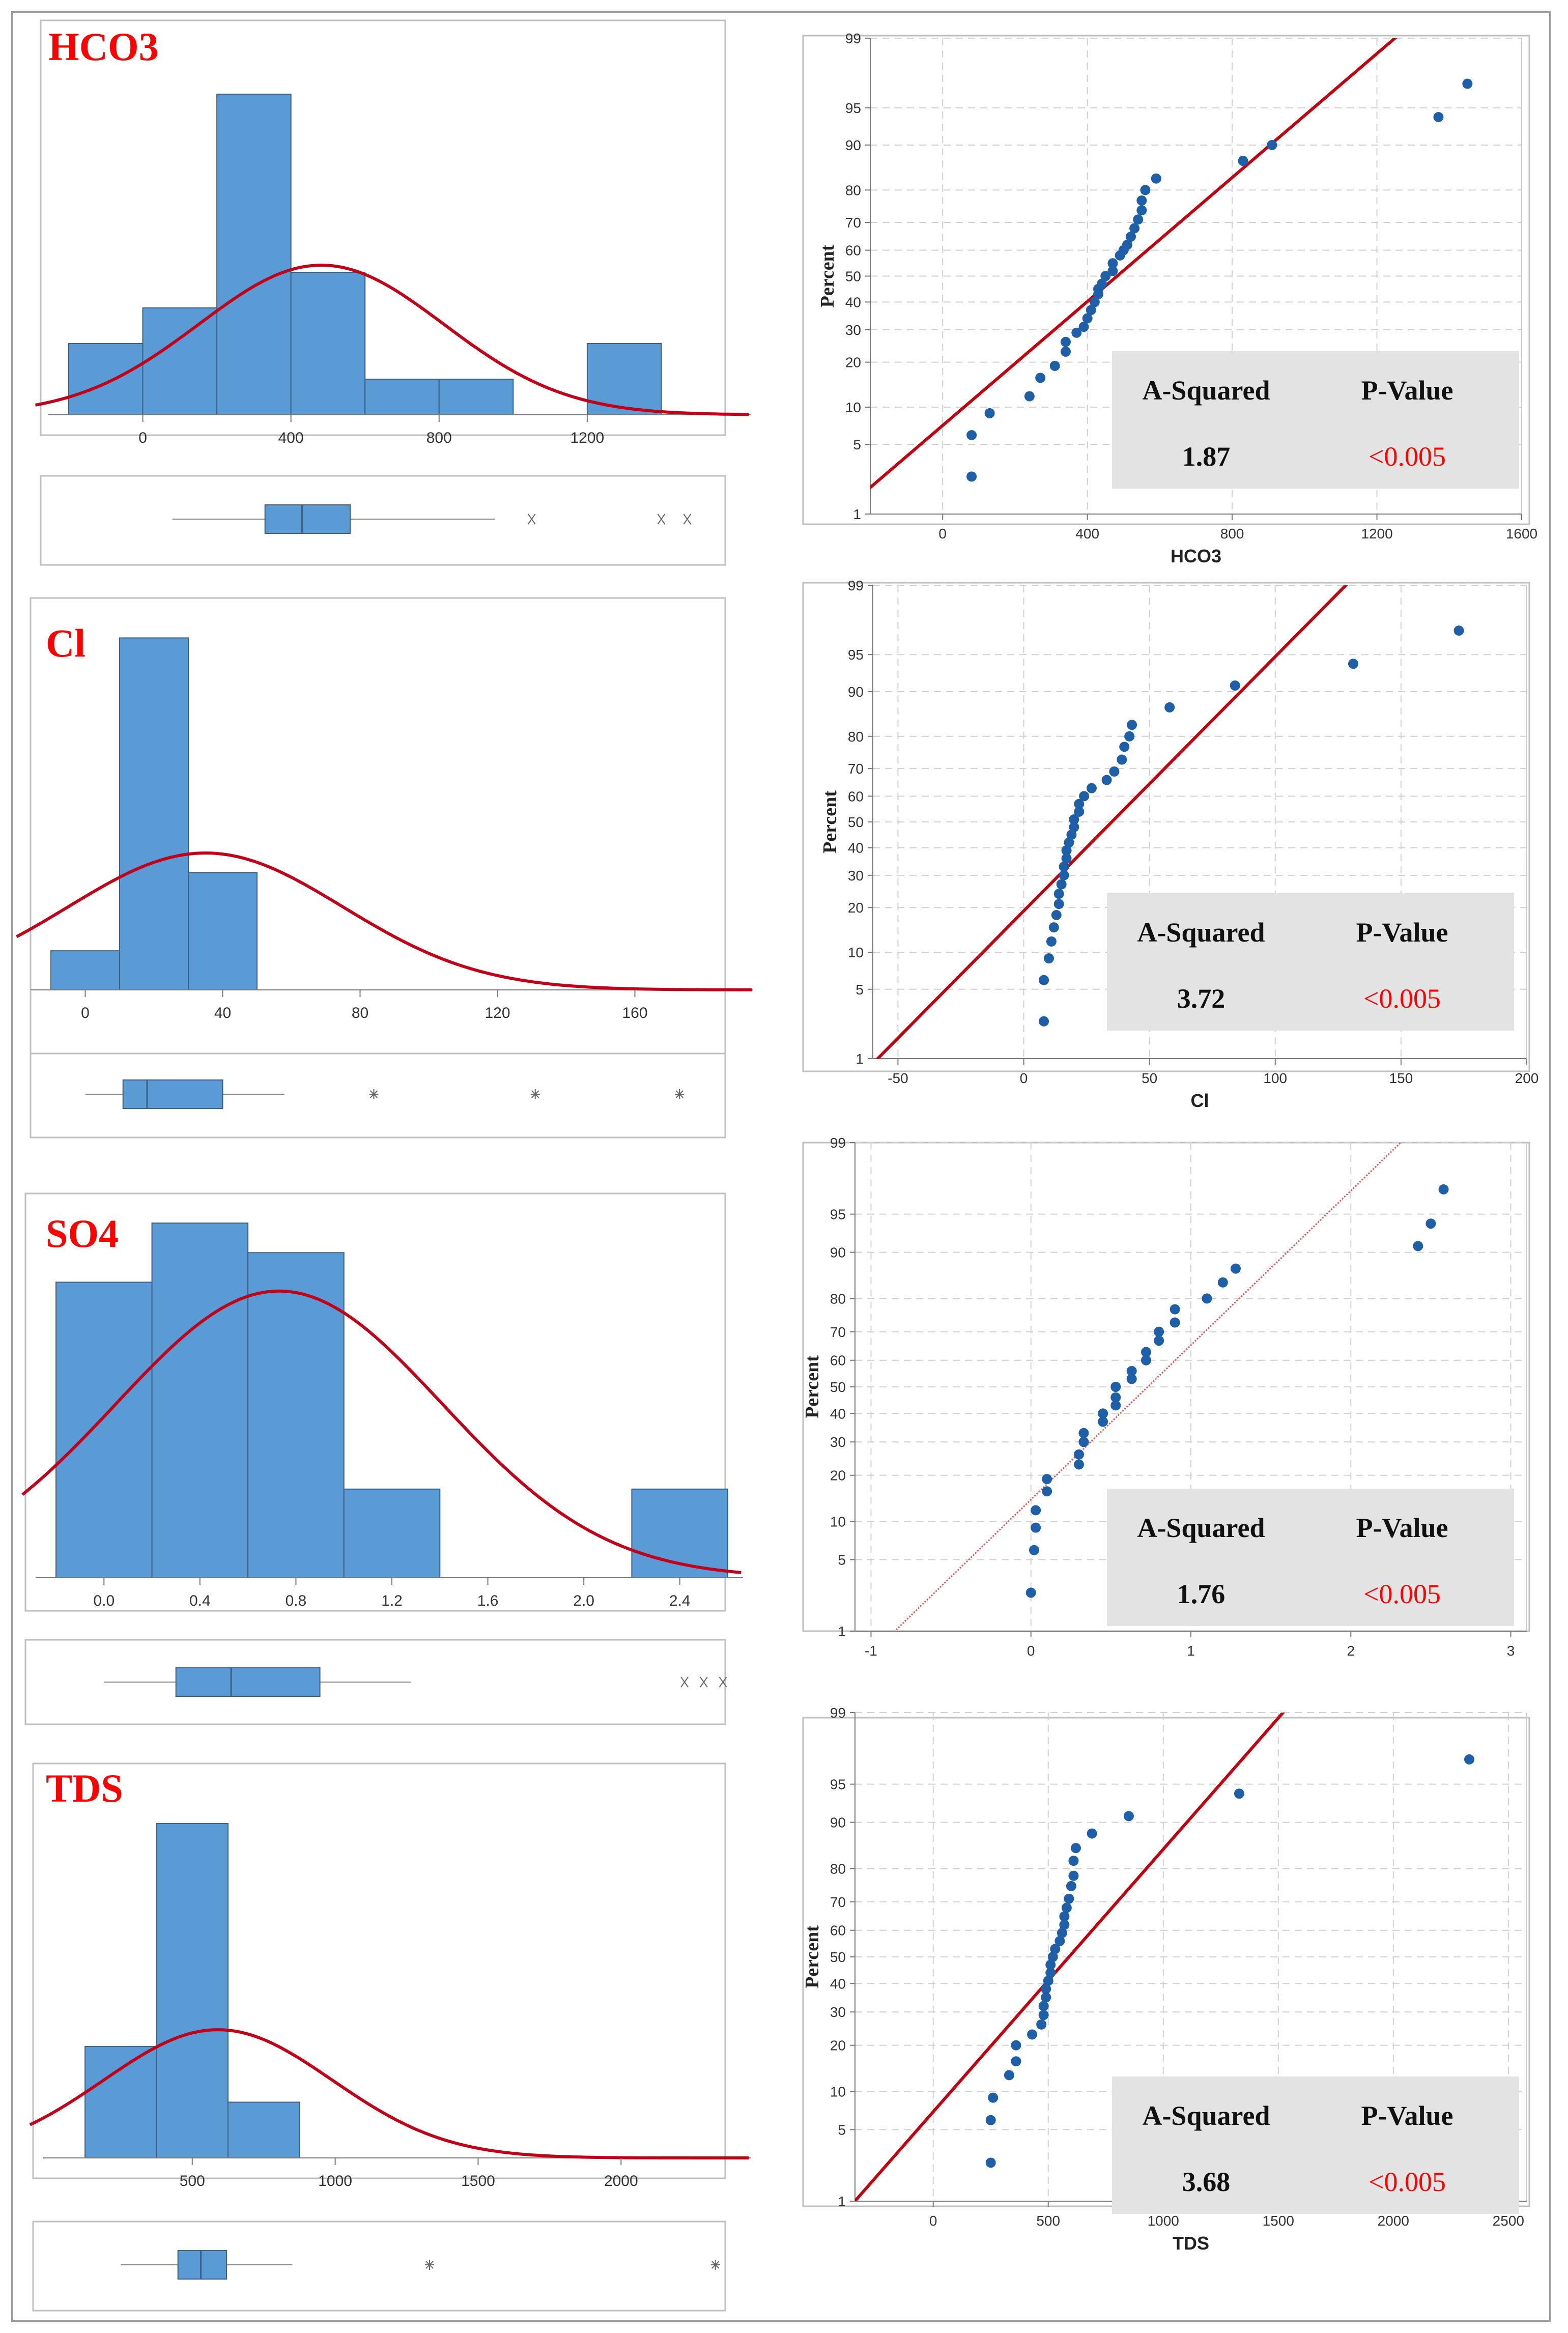 Image resolution: width=1568 pixels, height=2333 pixels. What do you see at coordinates (588, 438) in the screenshot?
I see `hco3-hist-xtick-label: 1200` at bounding box center [588, 438].